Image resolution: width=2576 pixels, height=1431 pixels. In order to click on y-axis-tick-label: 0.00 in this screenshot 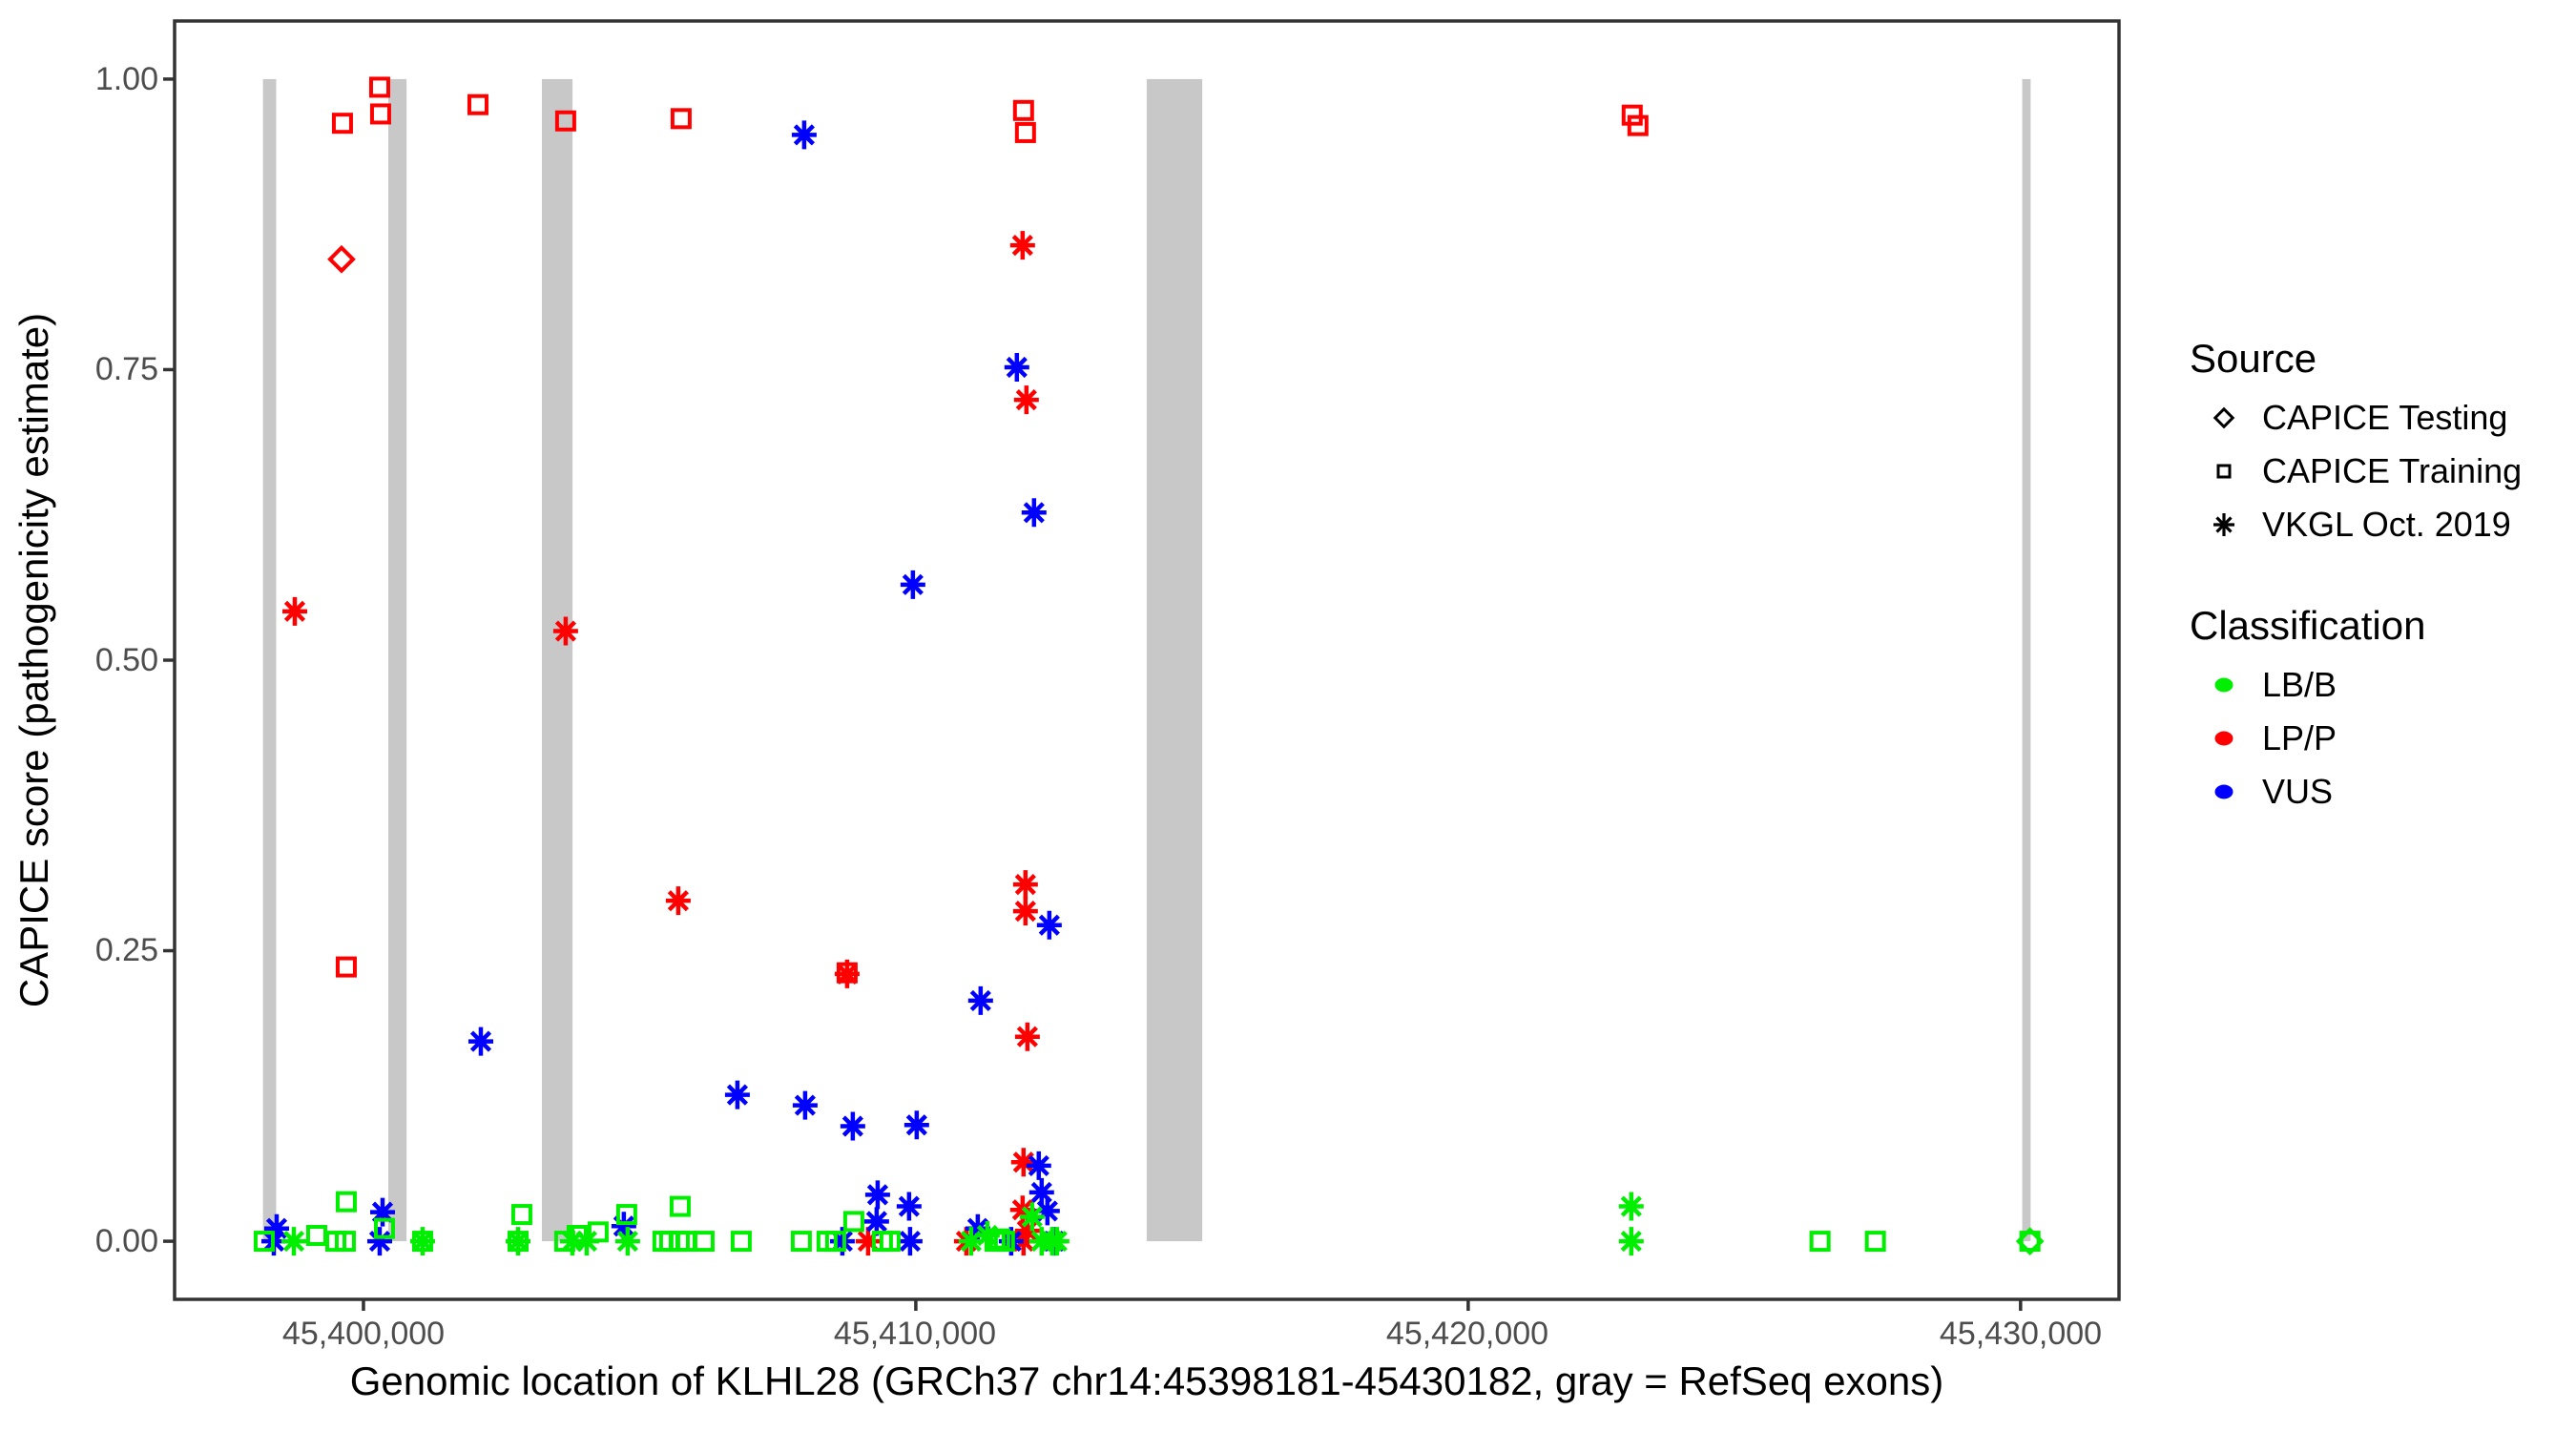, I will do `click(126, 1241)`.